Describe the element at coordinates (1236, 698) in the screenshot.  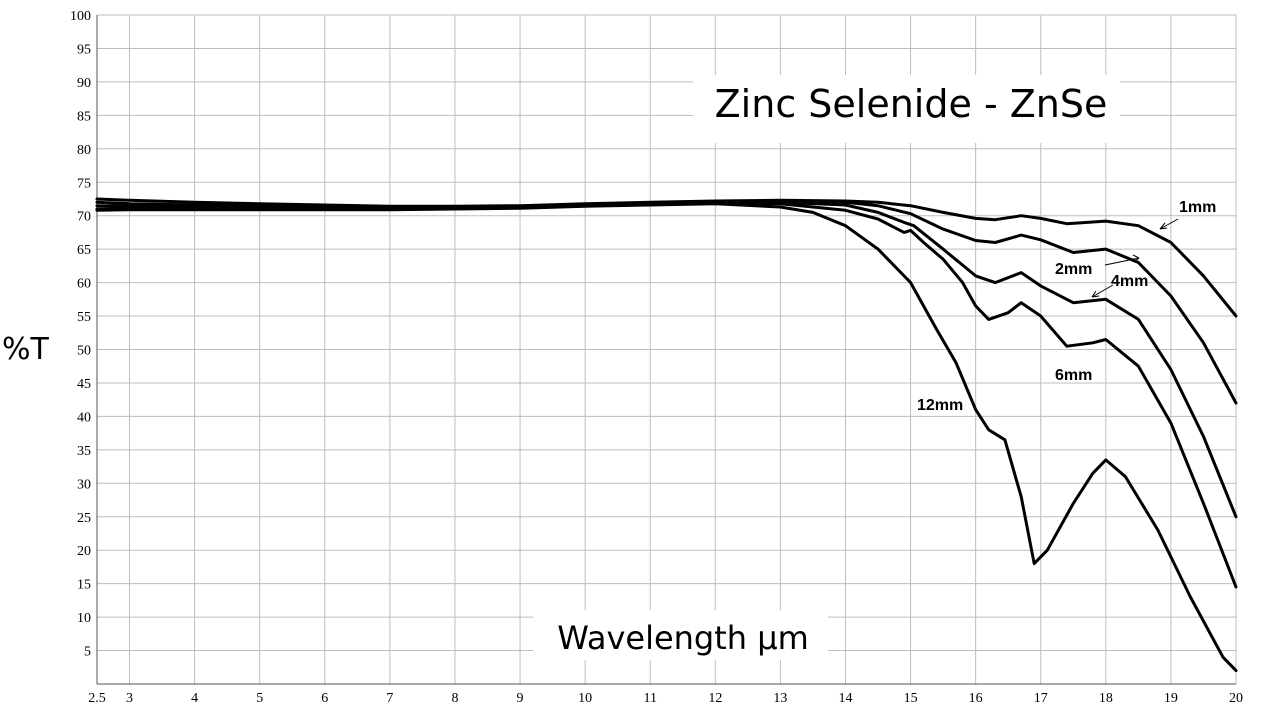
I see `x-tick-label: 20` at that location.